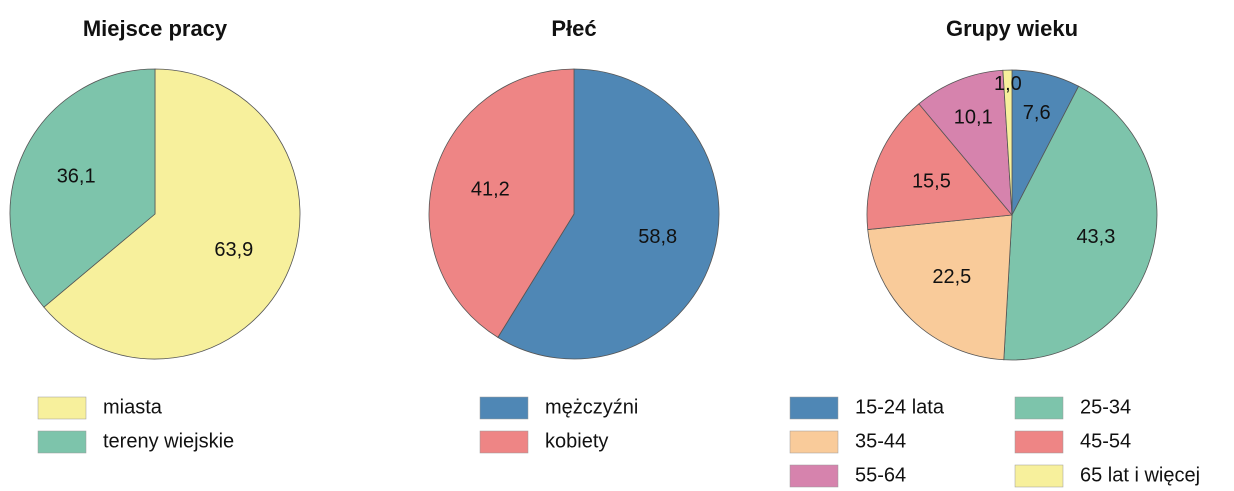  What do you see at coordinates (490, 190) in the screenshot?
I see `data-label: 41,2` at bounding box center [490, 190].